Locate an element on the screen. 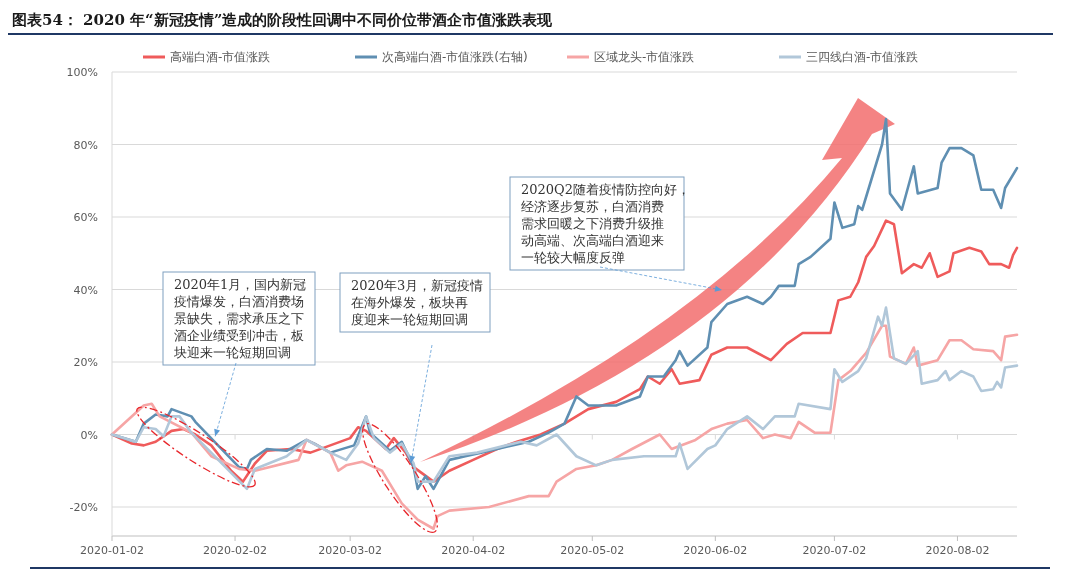 This screenshot has height=573, width=1080. legend-label: 次高端白酒-市值涨跌(右轴) is located at coordinates (455, 57).